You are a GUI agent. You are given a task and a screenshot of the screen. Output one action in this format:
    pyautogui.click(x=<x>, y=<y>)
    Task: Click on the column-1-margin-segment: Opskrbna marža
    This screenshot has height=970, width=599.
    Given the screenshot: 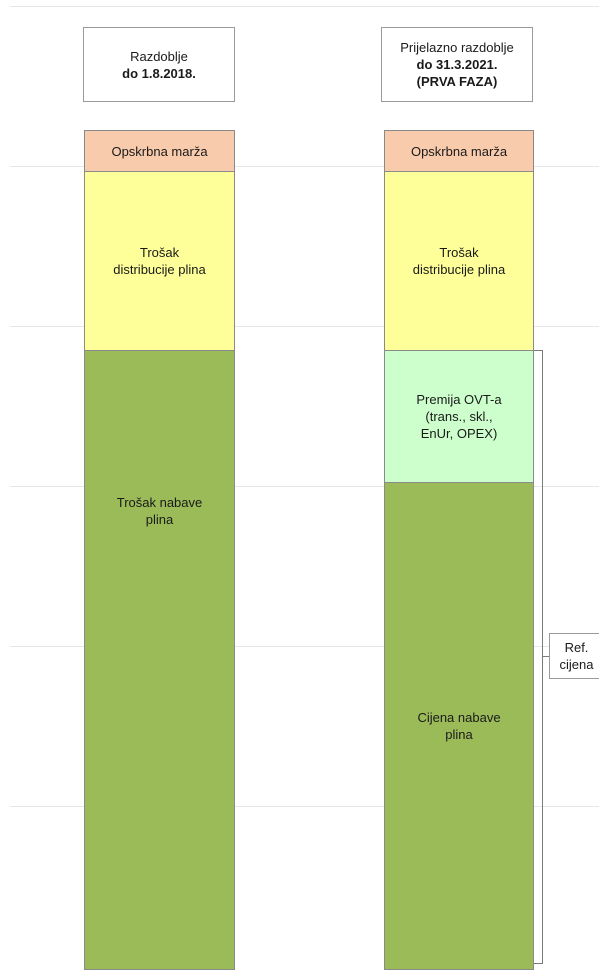 What is the action you would take?
    pyautogui.click(x=159, y=151)
    